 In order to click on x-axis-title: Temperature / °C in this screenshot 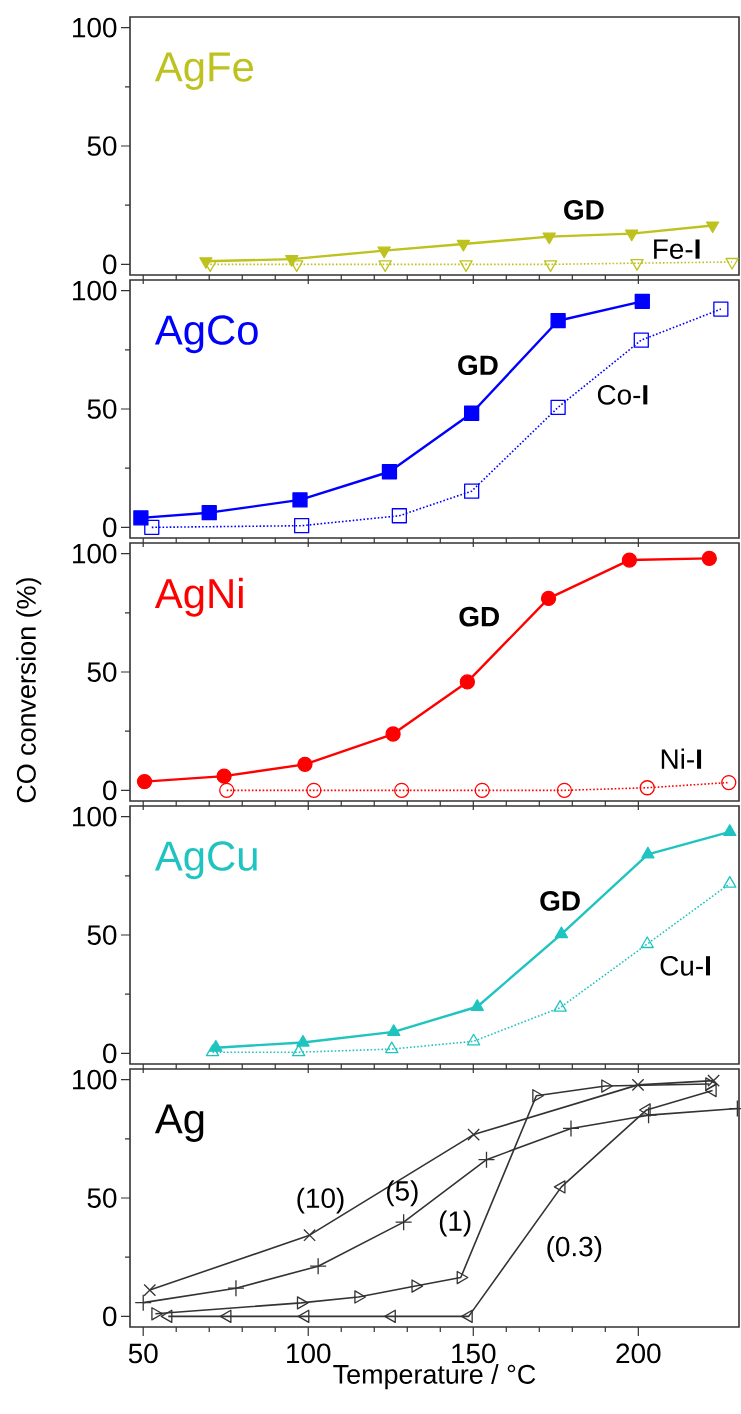, I will do `click(434, 1377)`.